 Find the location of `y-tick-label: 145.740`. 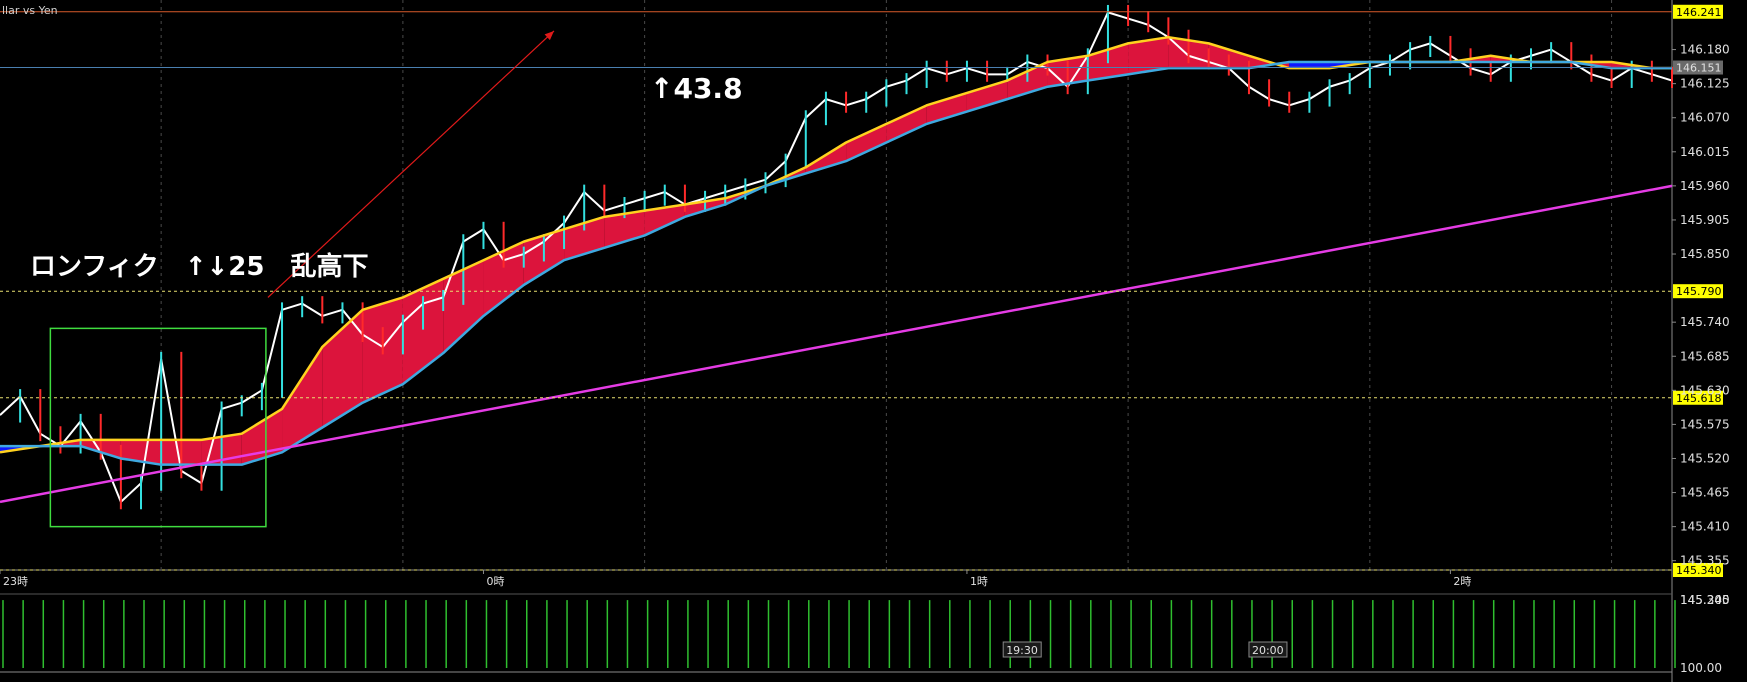

y-tick-label: 145.740 is located at coordinates (1705, 322).